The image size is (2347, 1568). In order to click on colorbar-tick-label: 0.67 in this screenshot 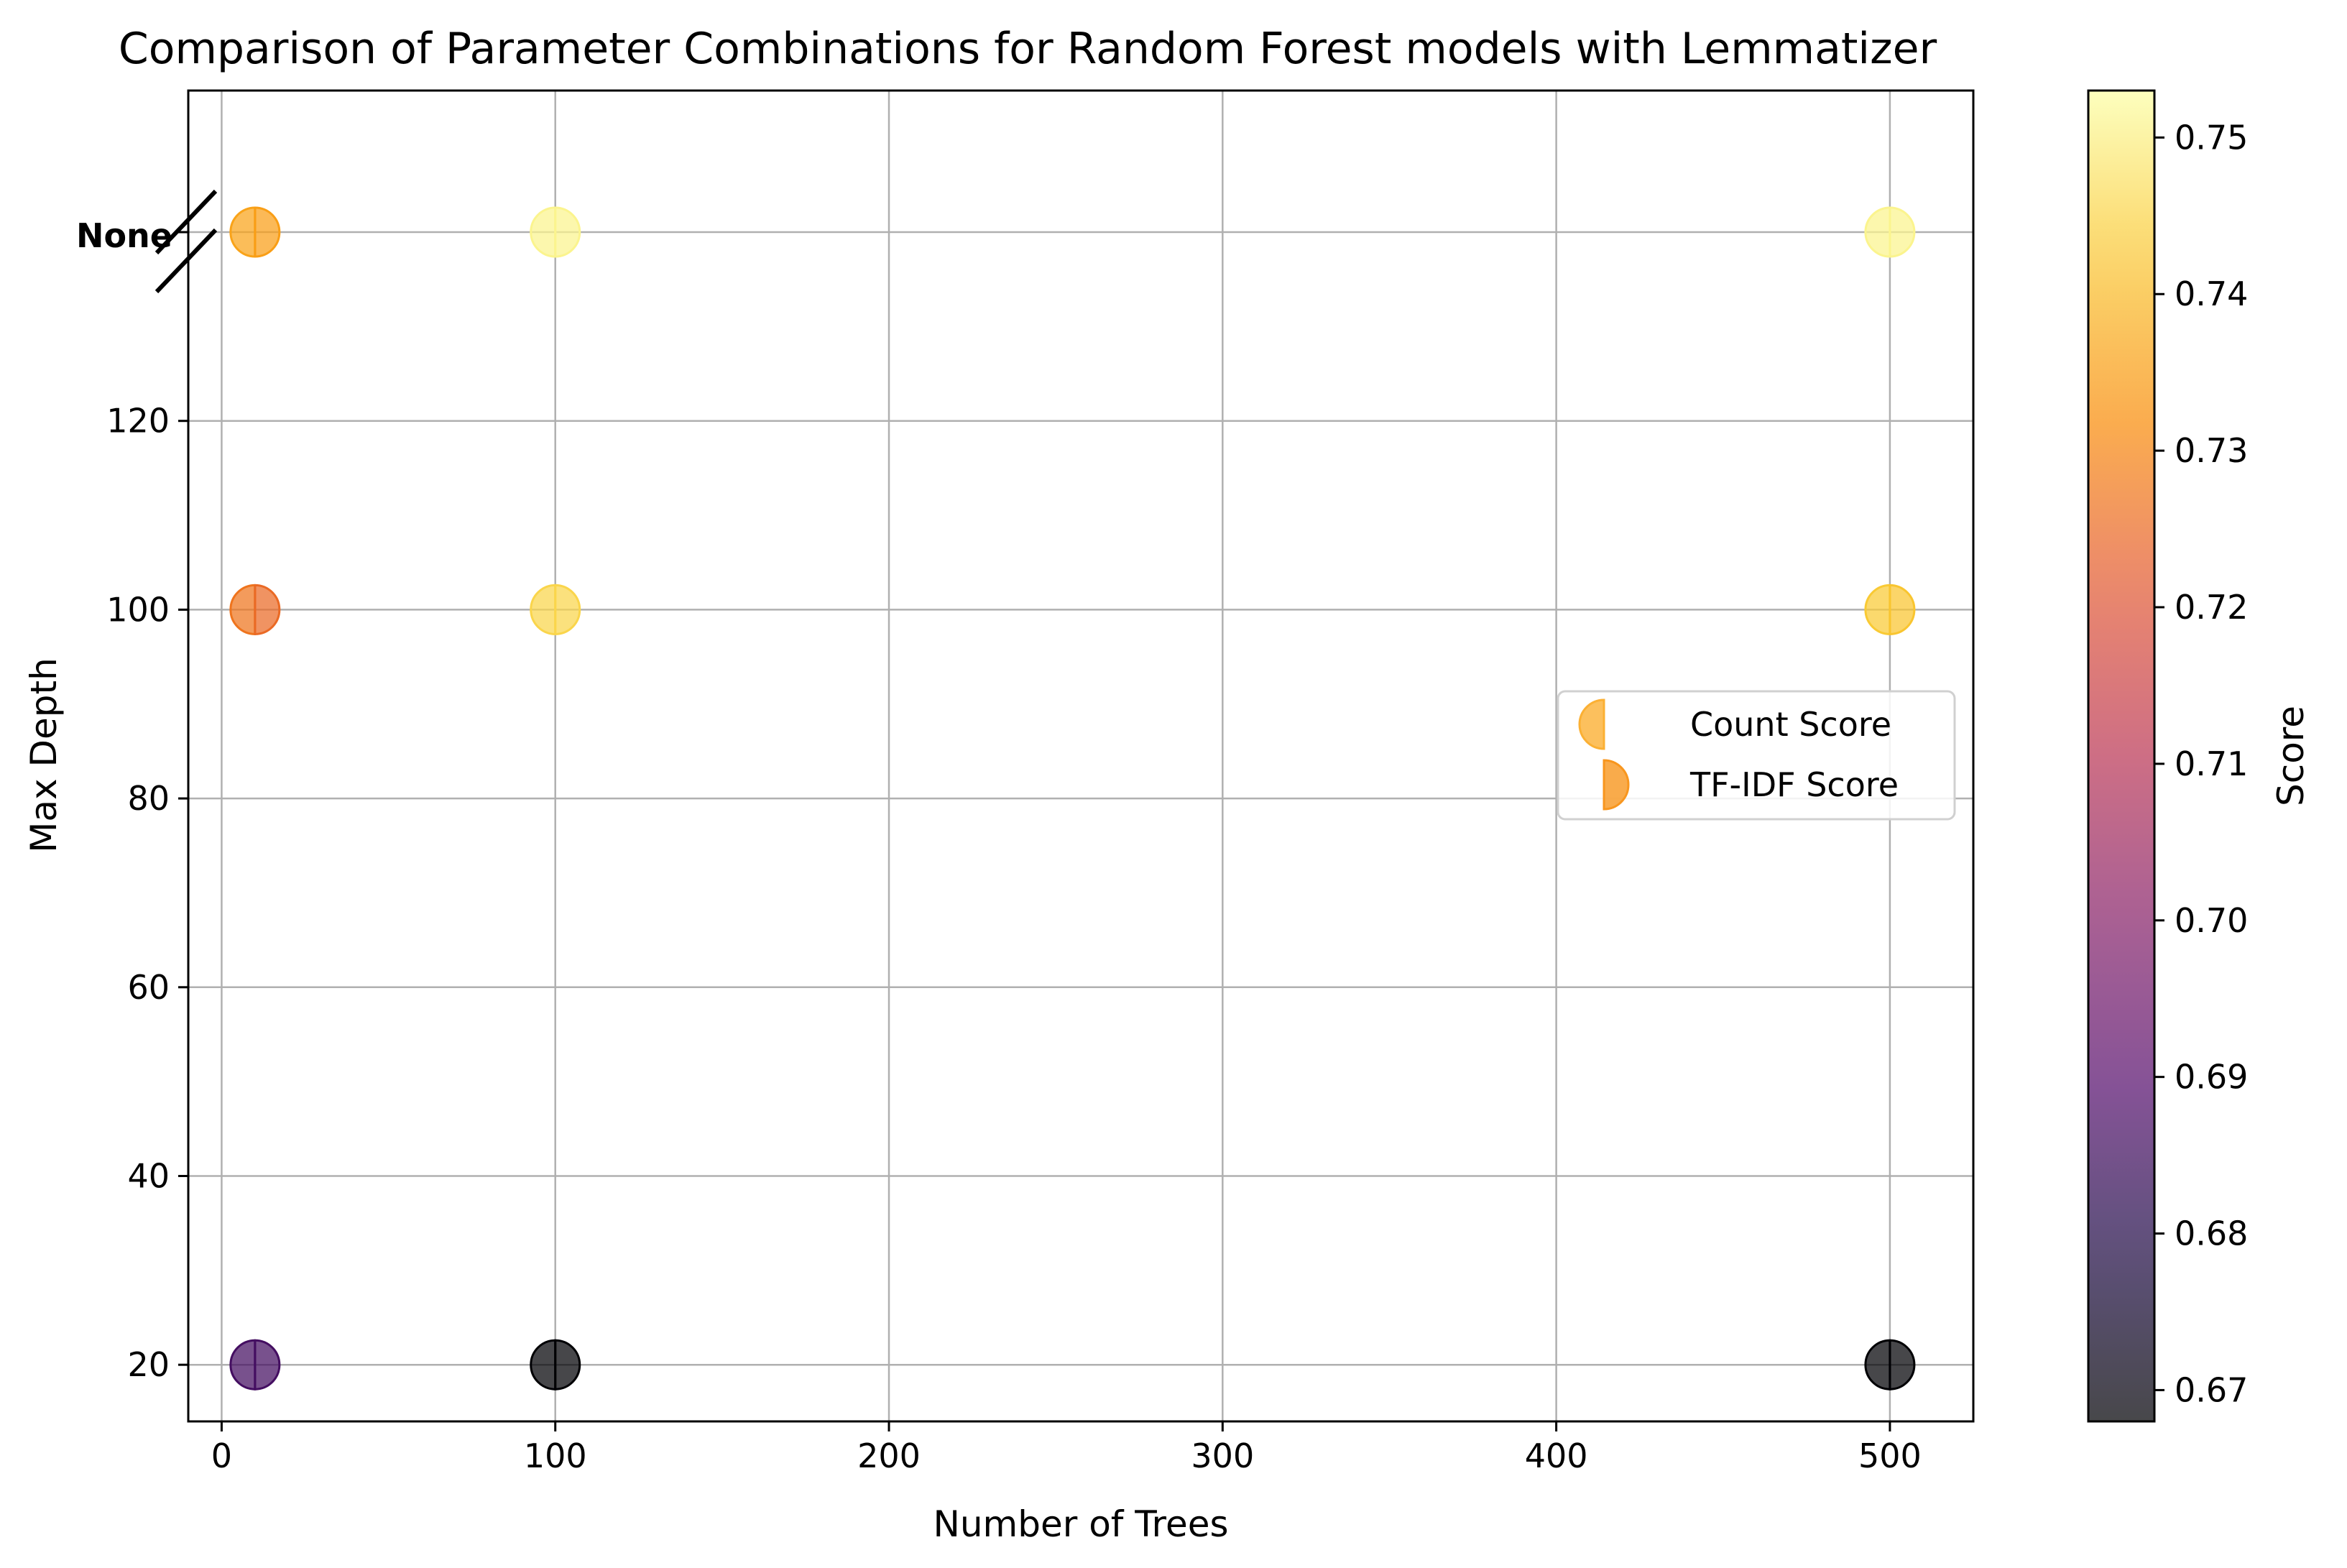, I will do `click(2211, 1389)`.